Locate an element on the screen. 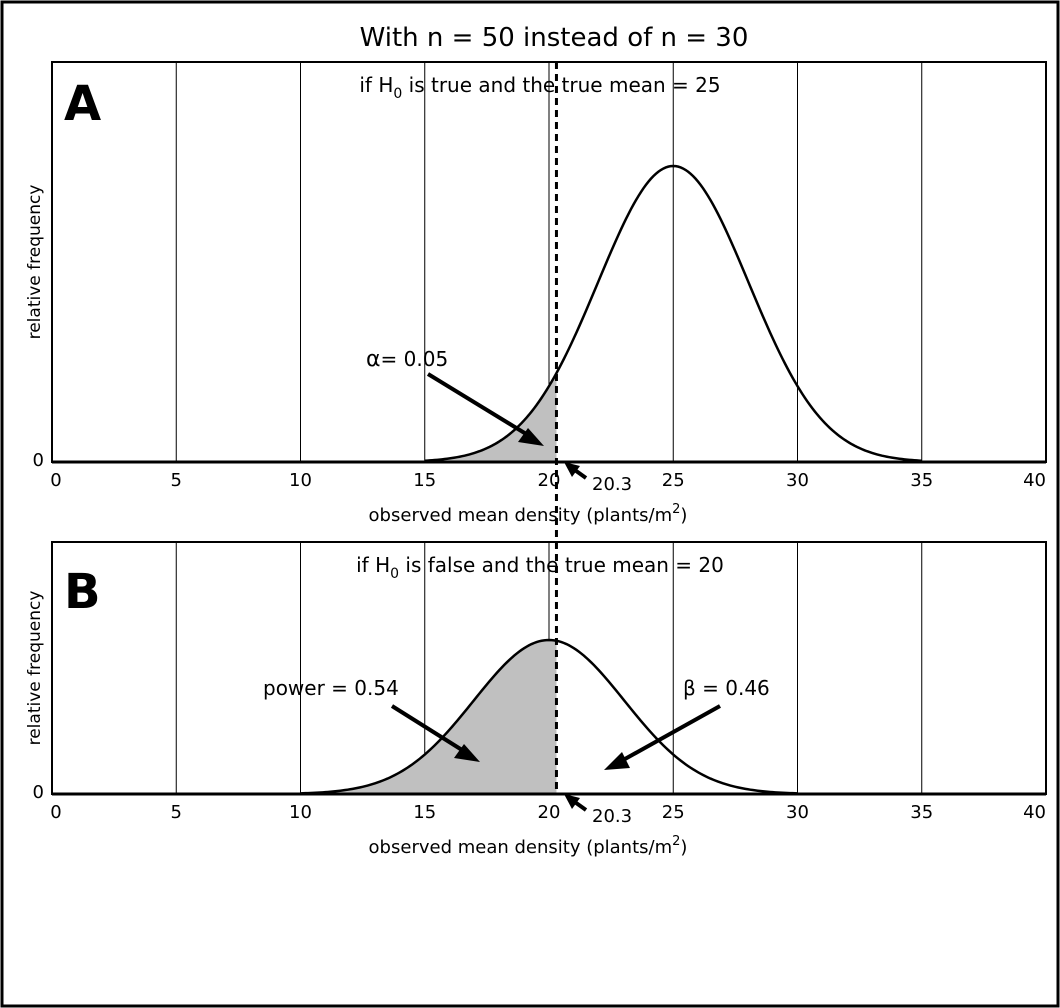  beta-arrowhead is located at coordinates (617, 761).